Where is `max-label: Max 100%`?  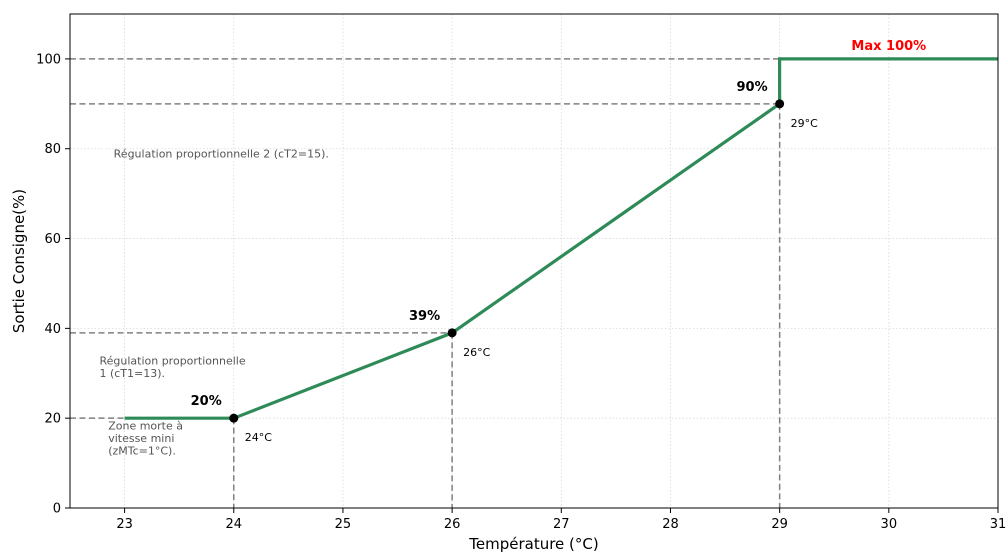
max-label: Max 100% is located at coordinates (888, 46).